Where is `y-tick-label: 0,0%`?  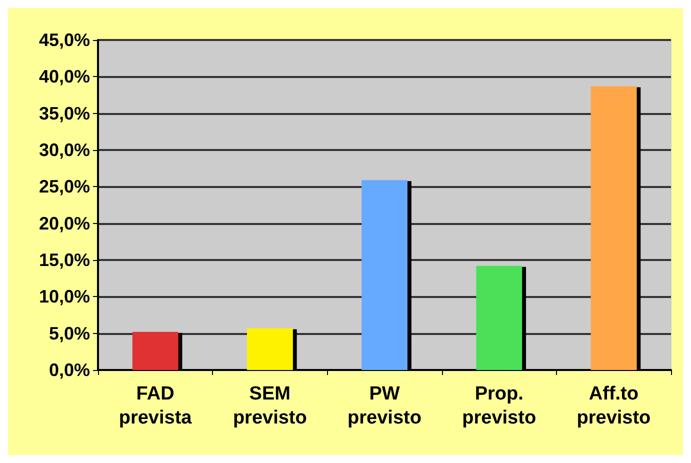
y-tick-label: 0,0% is located at coordinates (69, 370).